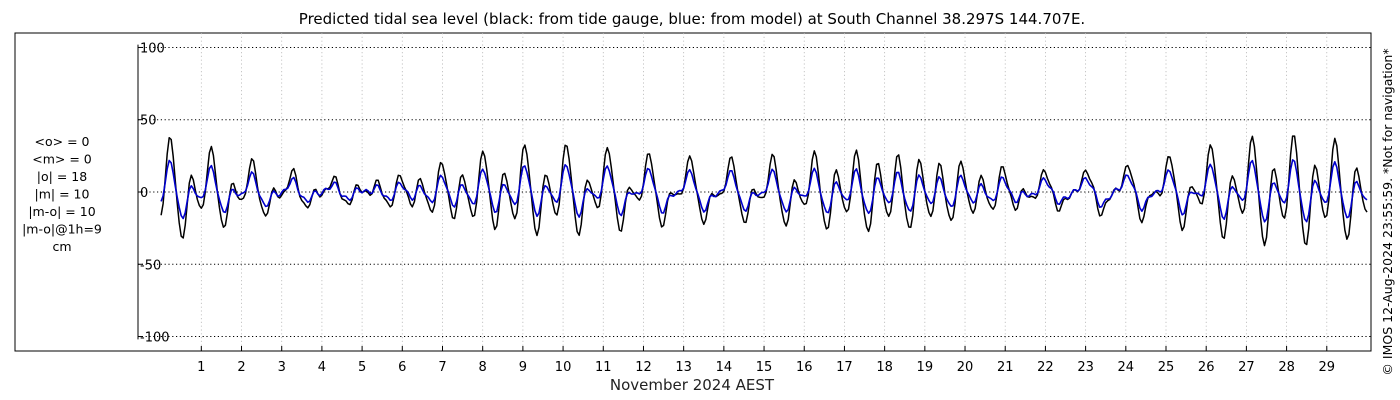 The height and width of the screenshot is (400, 1400). What do you see at coordinates (523, 367) in the screenshot?
I see `x-tick-label: 9` at bounding box center [523, 367].